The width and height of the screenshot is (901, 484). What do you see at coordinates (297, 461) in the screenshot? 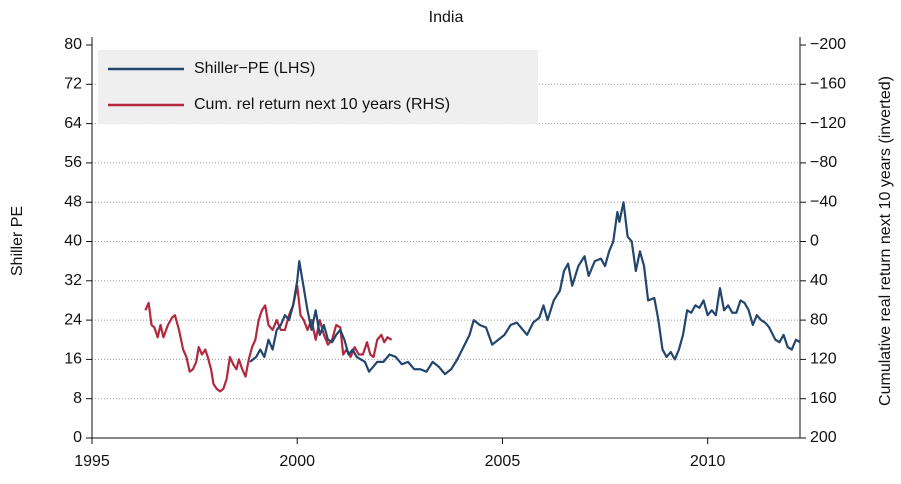
I see `x-tick-label: 2000` at bounding box center [297, 461].